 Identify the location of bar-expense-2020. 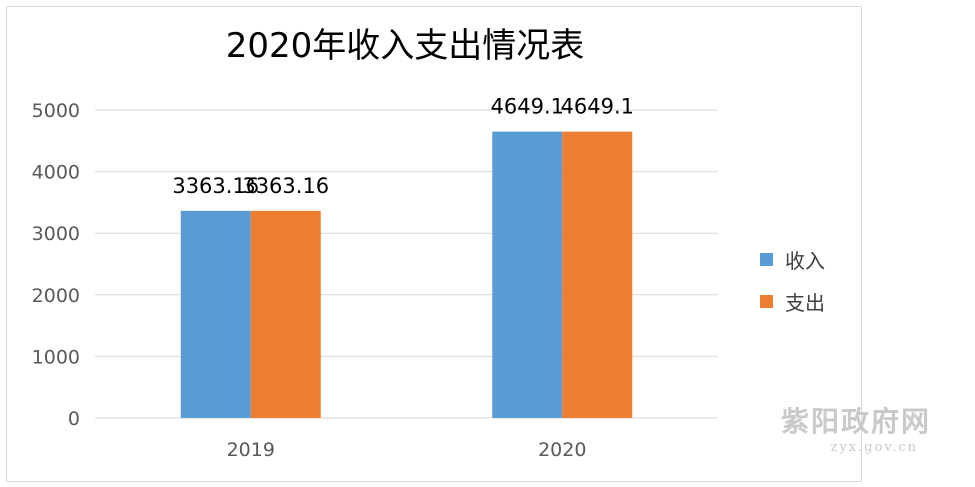
(597, 275).